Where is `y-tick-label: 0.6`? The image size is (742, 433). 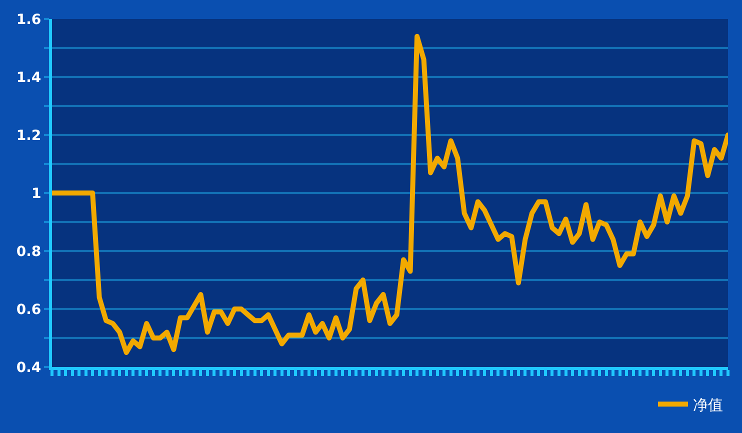 y-tick-label: 0.6 is located at coordinates (29, 310).